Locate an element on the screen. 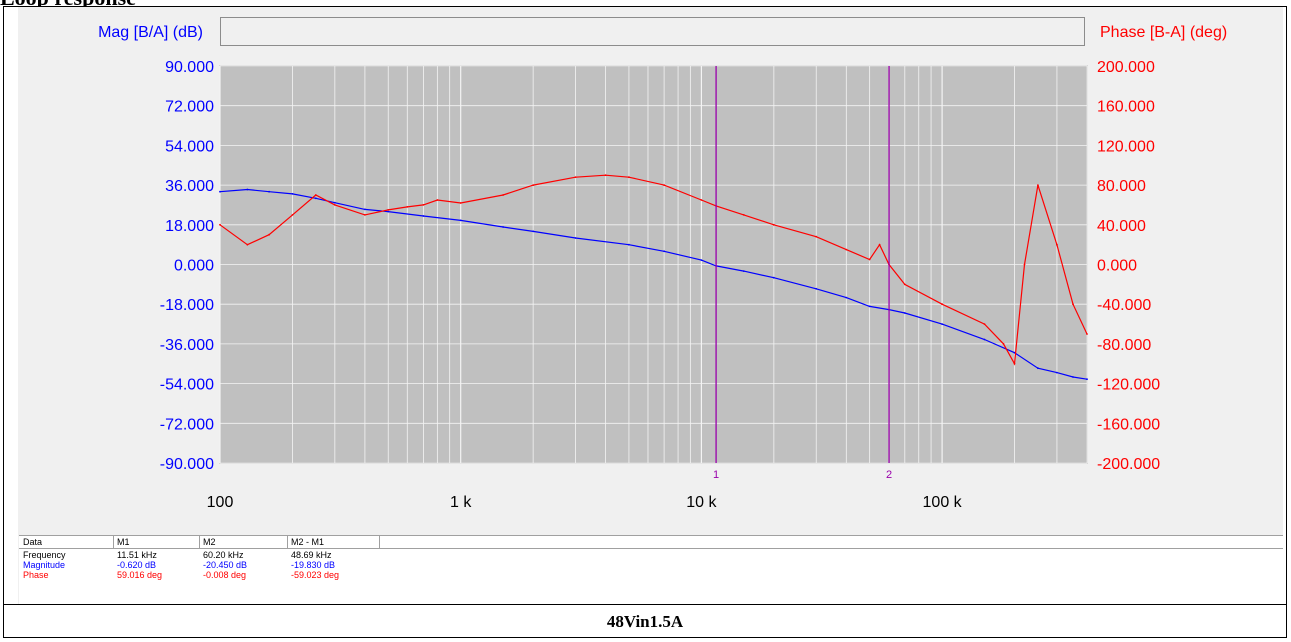  right-tick-label: 120.000 is located at coordinates (1126, 146).